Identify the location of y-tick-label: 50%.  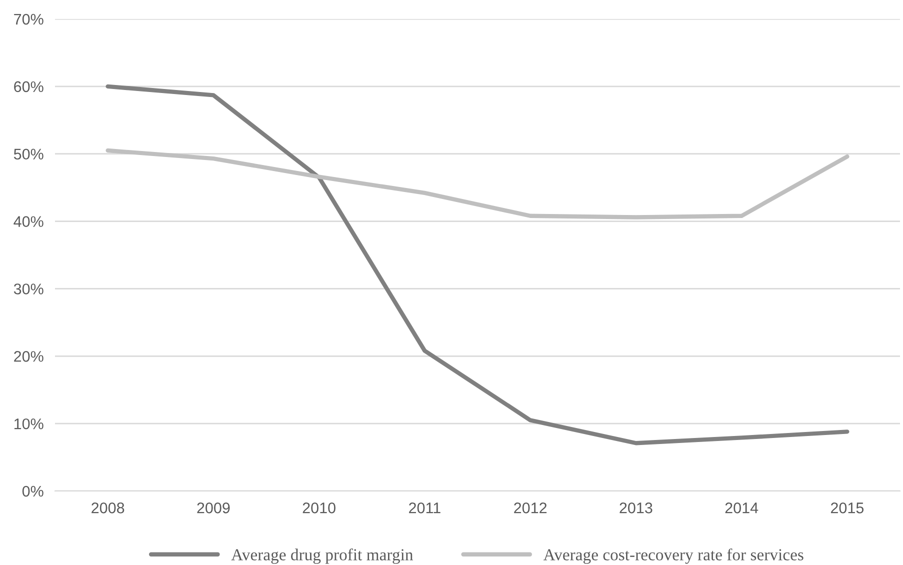
(29, 154).